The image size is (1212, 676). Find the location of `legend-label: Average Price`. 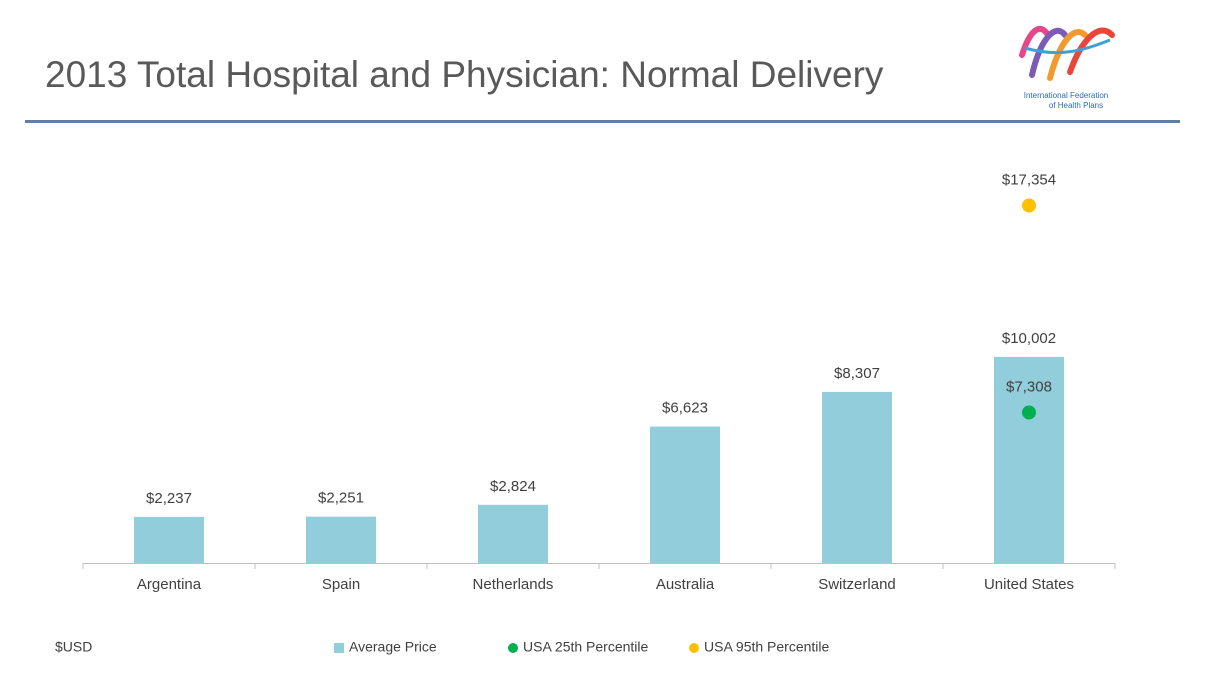

legend-label: Average Price is located at coordinates (393, 647).